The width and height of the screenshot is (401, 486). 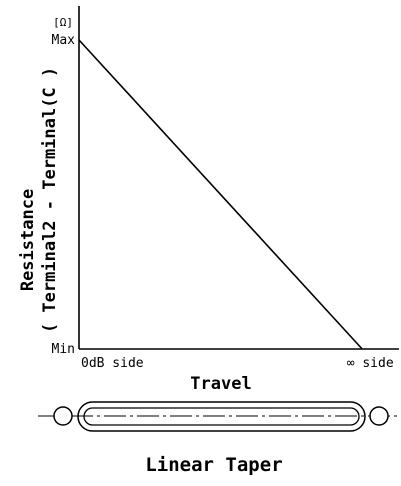 I want to click on chart-title: Linear Taper, so click(x=213, y=465).